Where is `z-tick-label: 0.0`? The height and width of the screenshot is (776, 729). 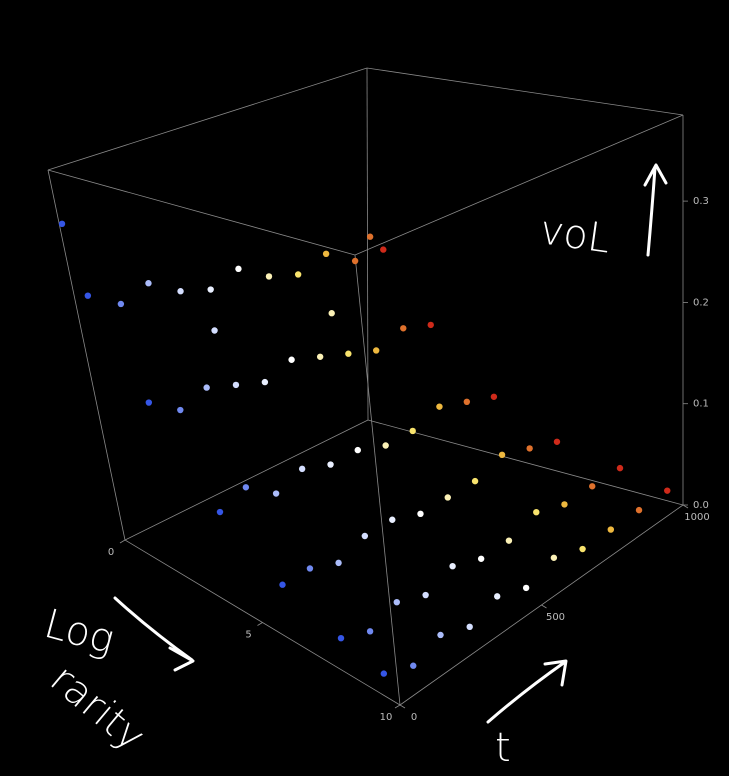
z-tick-label: 0.0 is located at coordinates (701, 505).